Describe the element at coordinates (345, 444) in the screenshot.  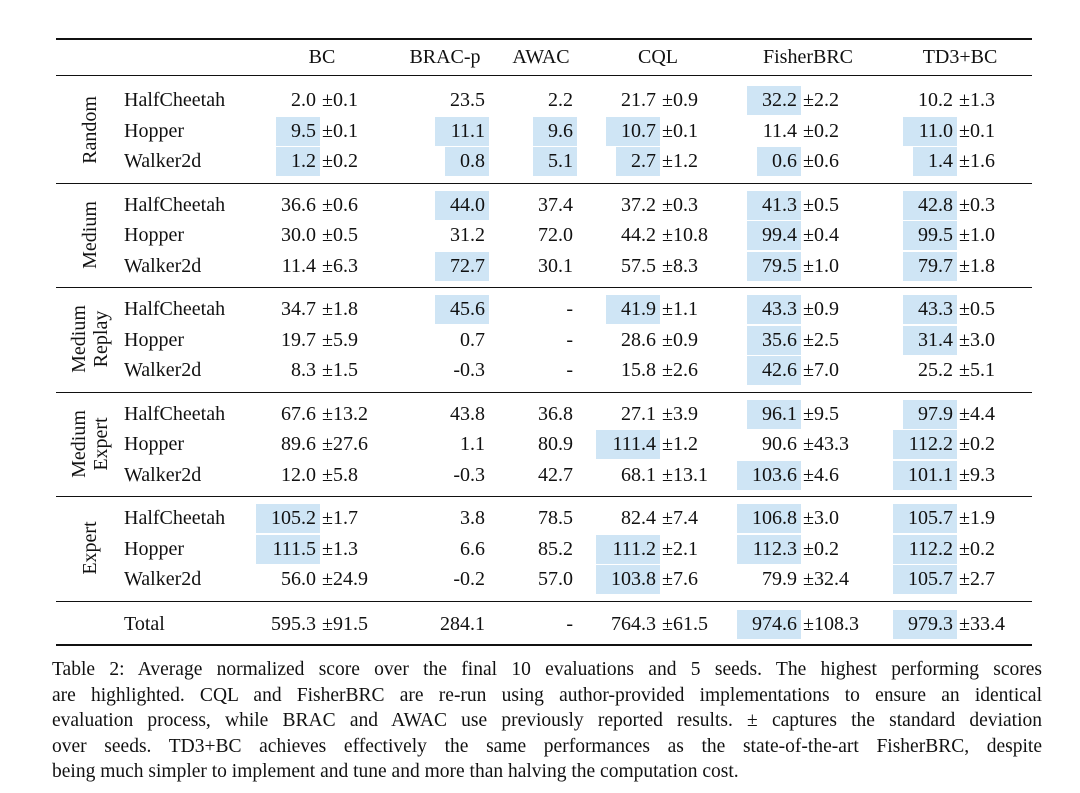
I see `cell-sd: ±27.6` at that location.